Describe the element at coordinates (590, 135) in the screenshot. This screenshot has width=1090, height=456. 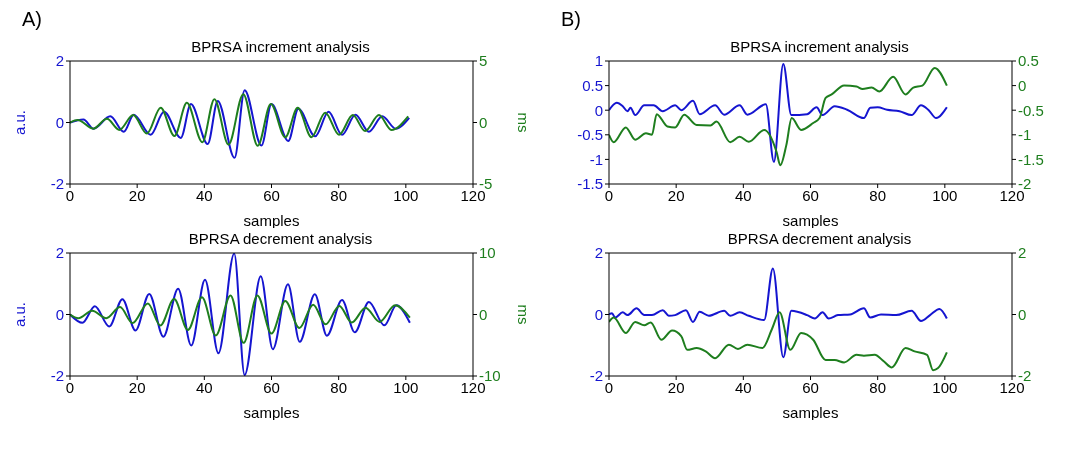
I see `y-tick-label: -0.5` at that location.